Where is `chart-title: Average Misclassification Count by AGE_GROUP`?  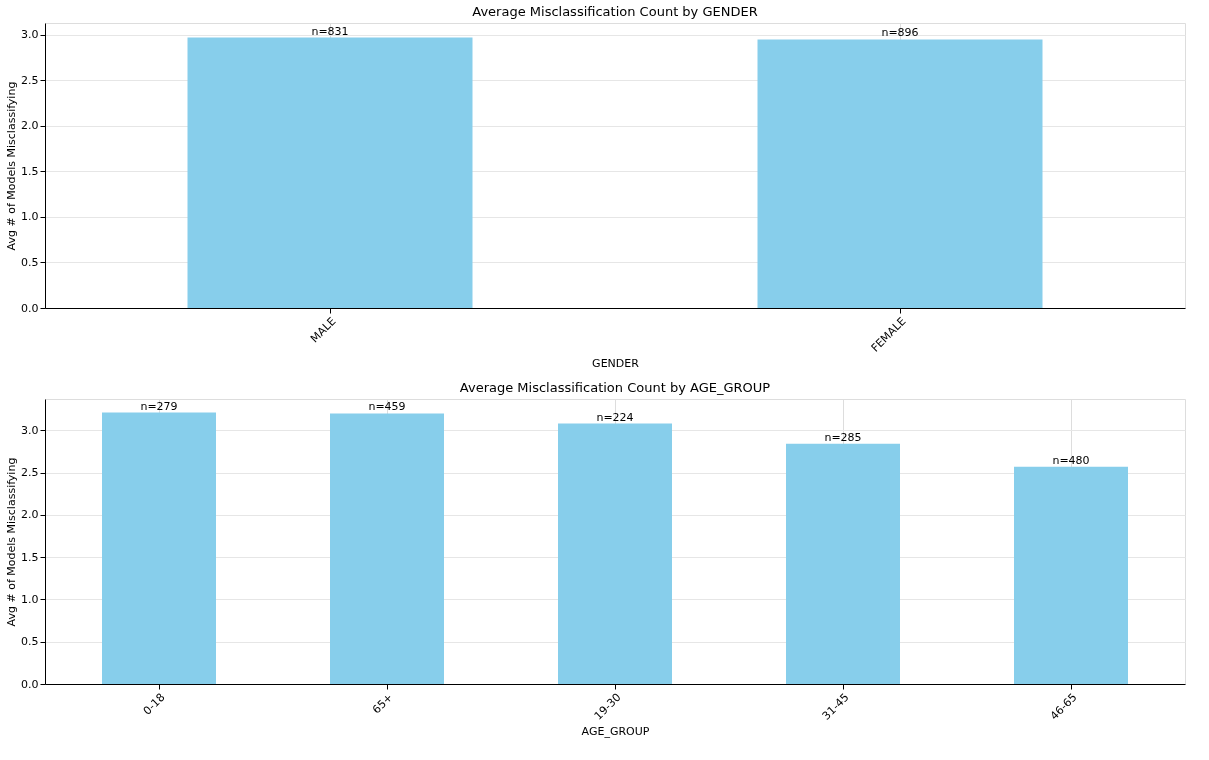 chart-title: Average Misclassification Count by AGE_GROUP is located at coordinates (615, 387).